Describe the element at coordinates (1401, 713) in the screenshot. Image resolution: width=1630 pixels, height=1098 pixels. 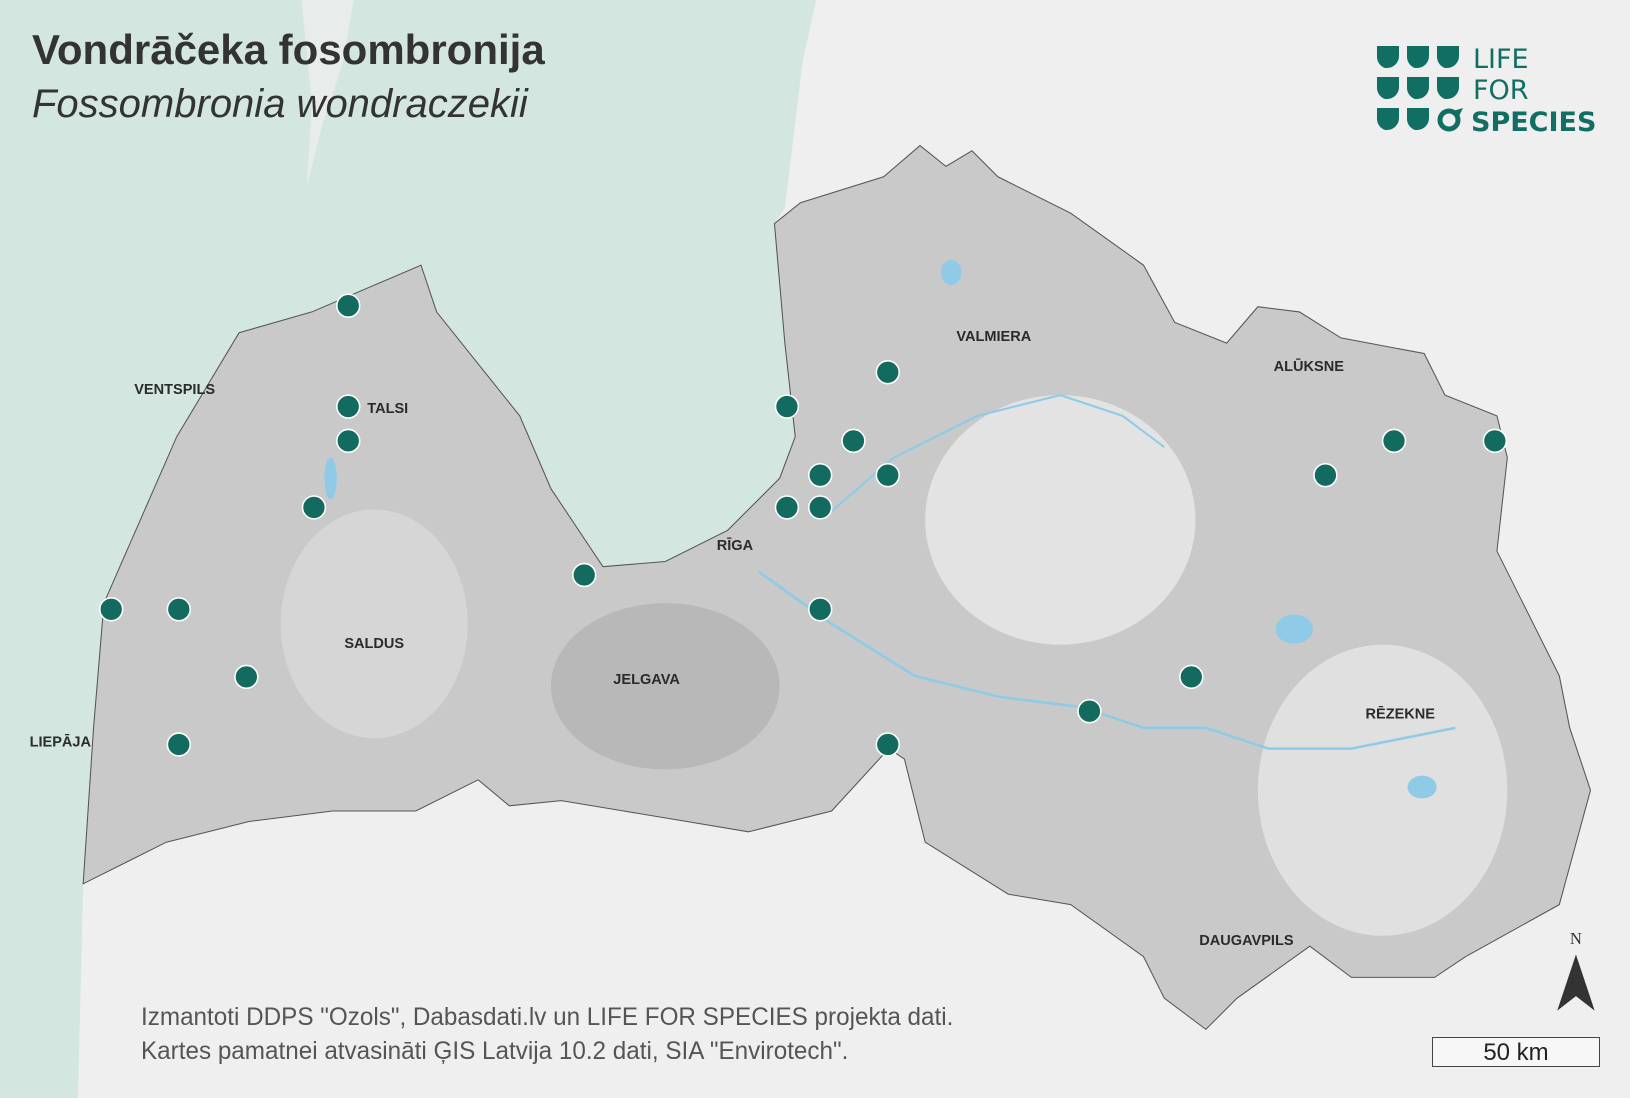
I see `city-label: RĒZEKNE` at that location.